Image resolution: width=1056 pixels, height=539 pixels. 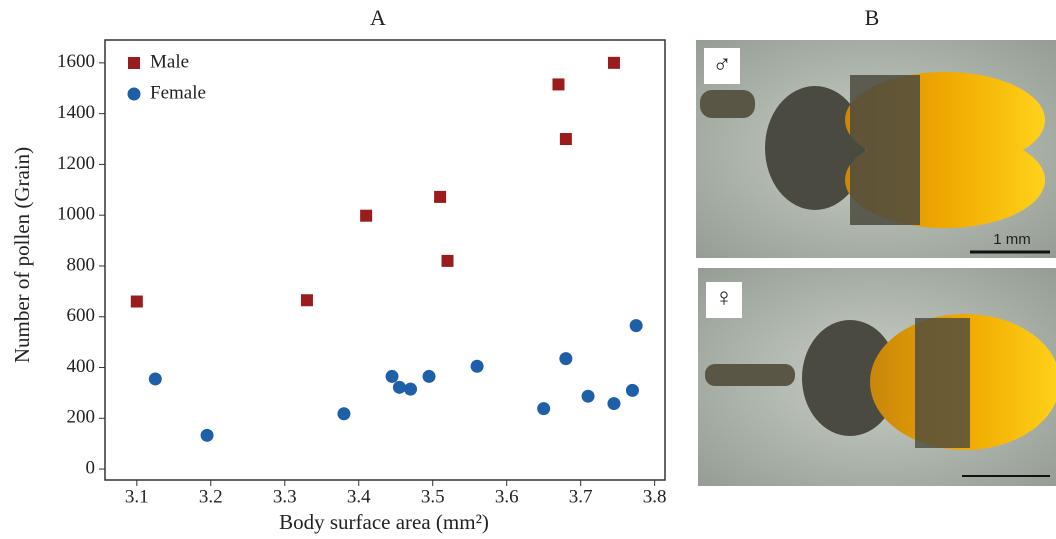 I want to click on y-tick-label: 1400, so click(x=76, y=112).